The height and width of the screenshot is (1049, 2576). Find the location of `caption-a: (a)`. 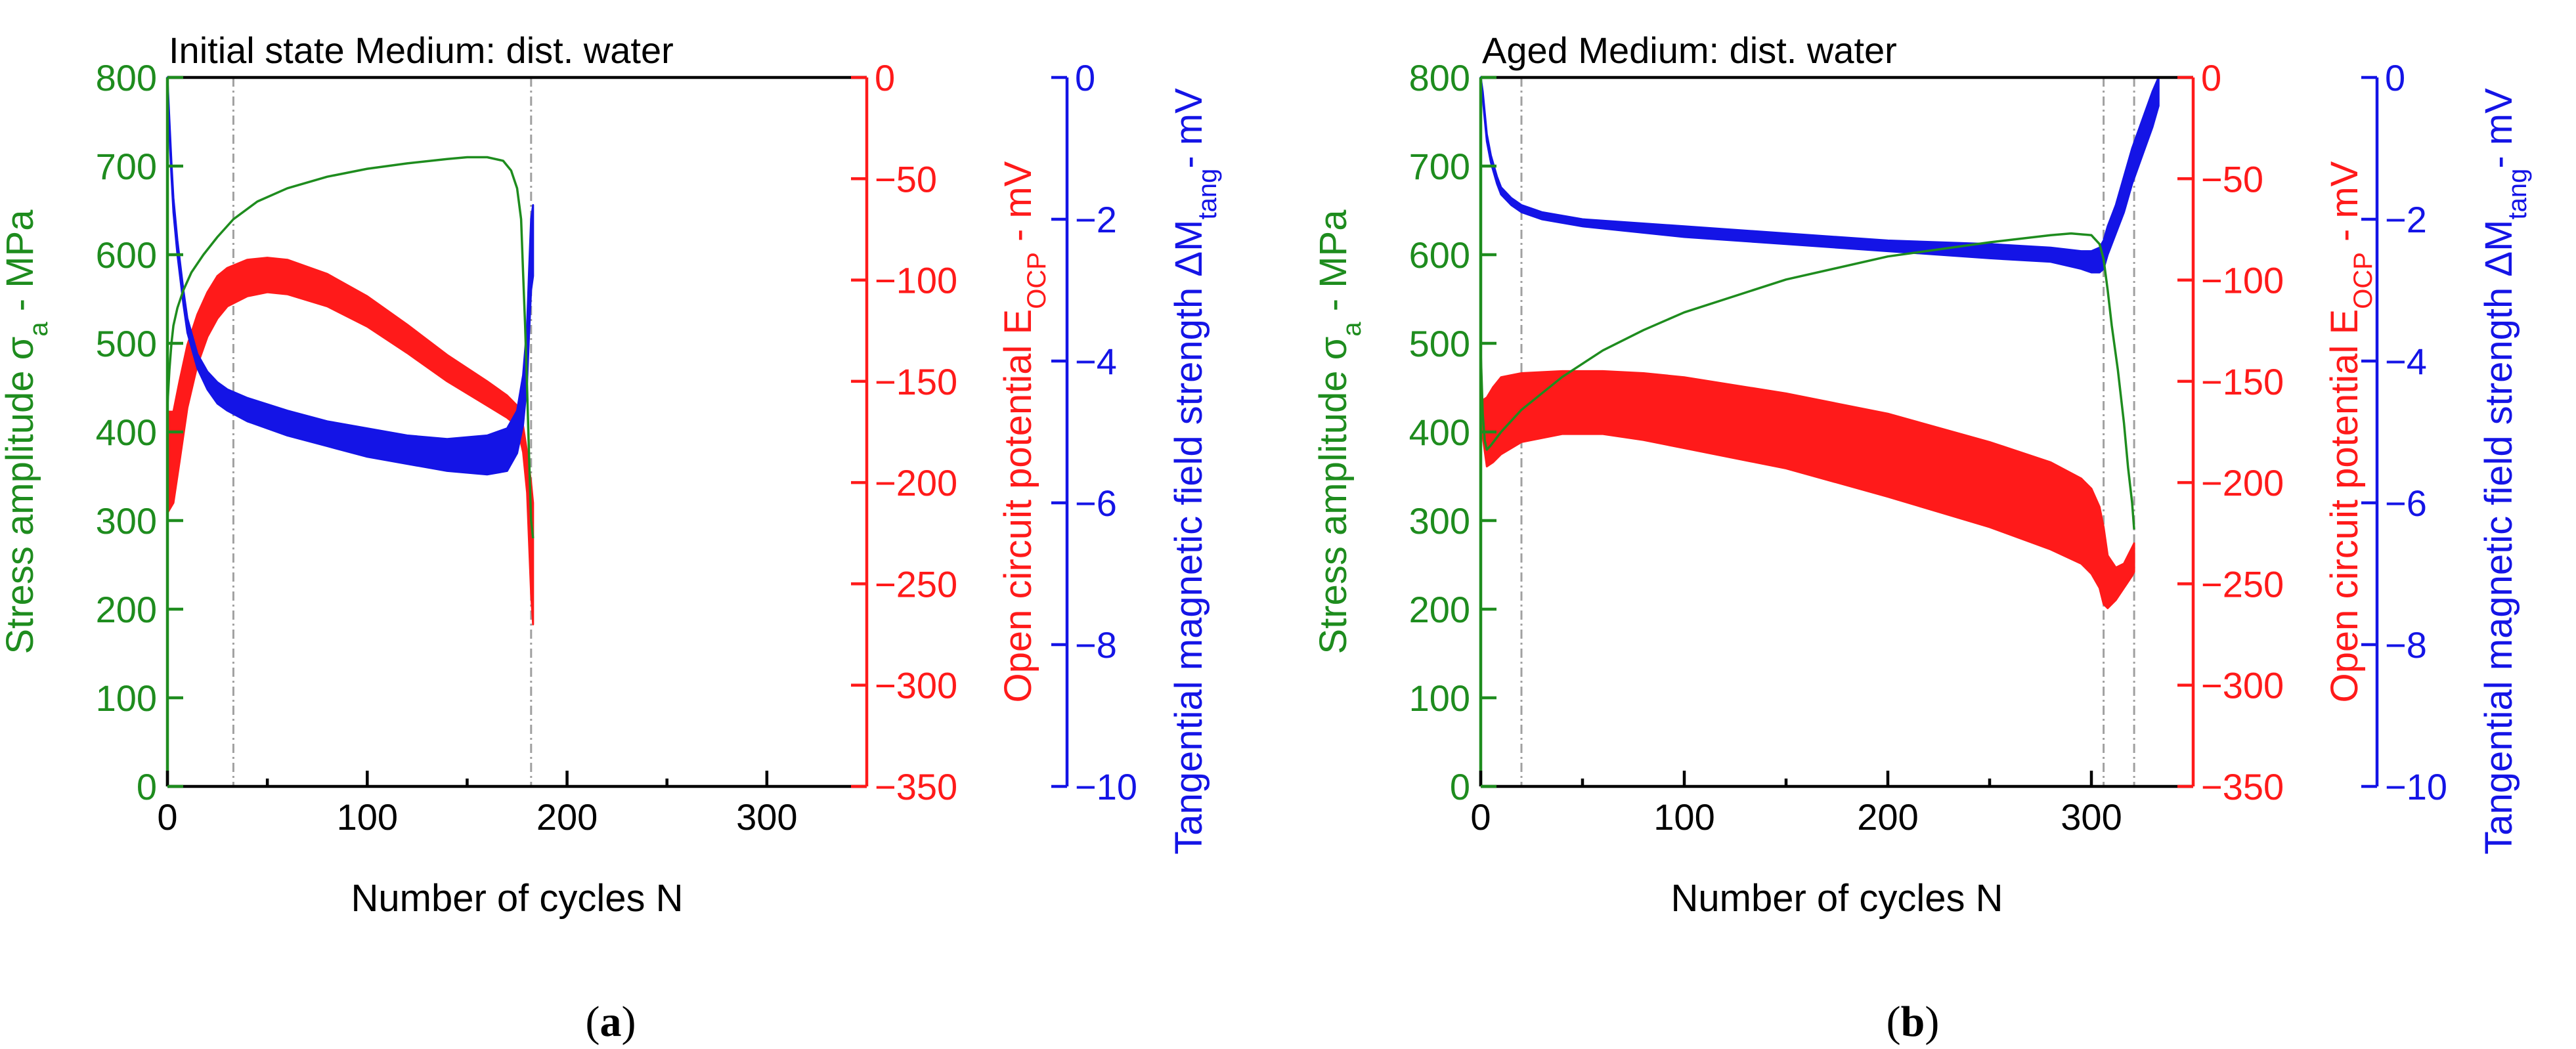

caption-a: (a) is located at coordinates (611, 1022).